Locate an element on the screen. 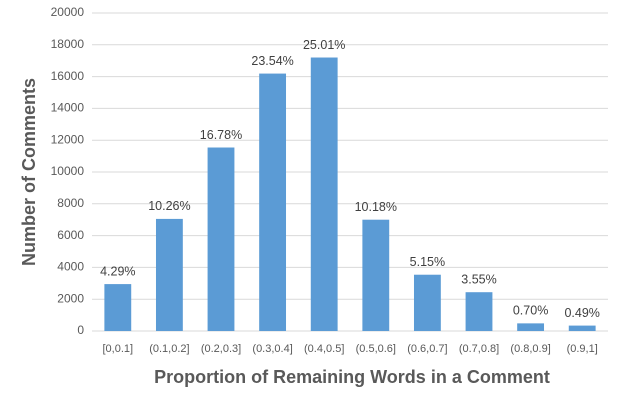 The width and height of the screenshot is (622, 402). bar-annotation: 10.18% is located at coordinates (376, 207).